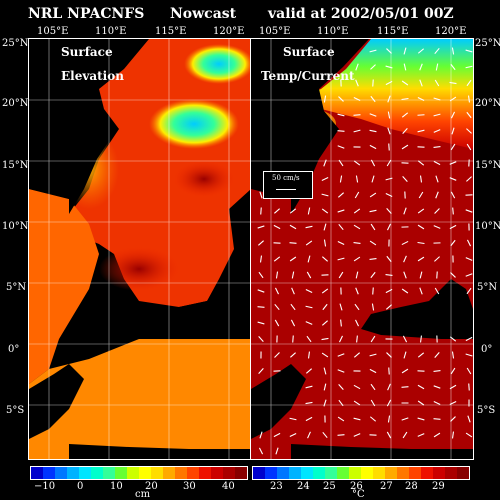 The image size is (500, 500). Describe the element at coordinates (358, 494) in the screenshot. I see `temperature-unit: °C` at that location.